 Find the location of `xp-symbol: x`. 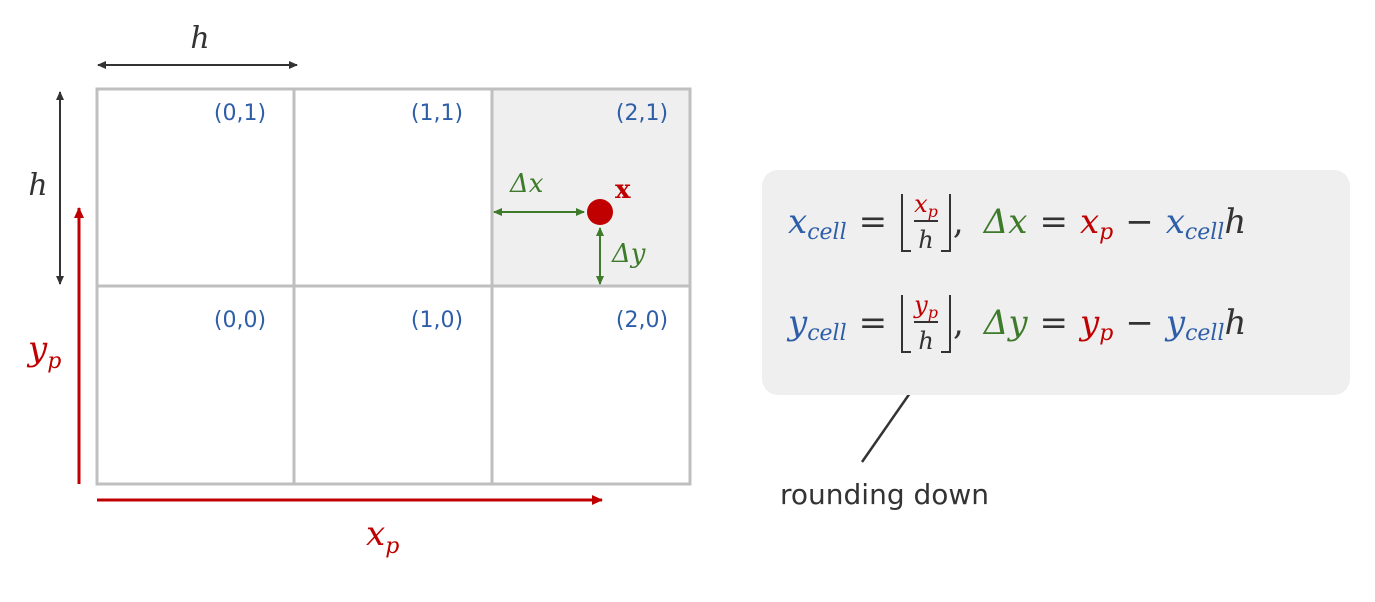

xp-symbol: x is located at coordinates (1089, 222).